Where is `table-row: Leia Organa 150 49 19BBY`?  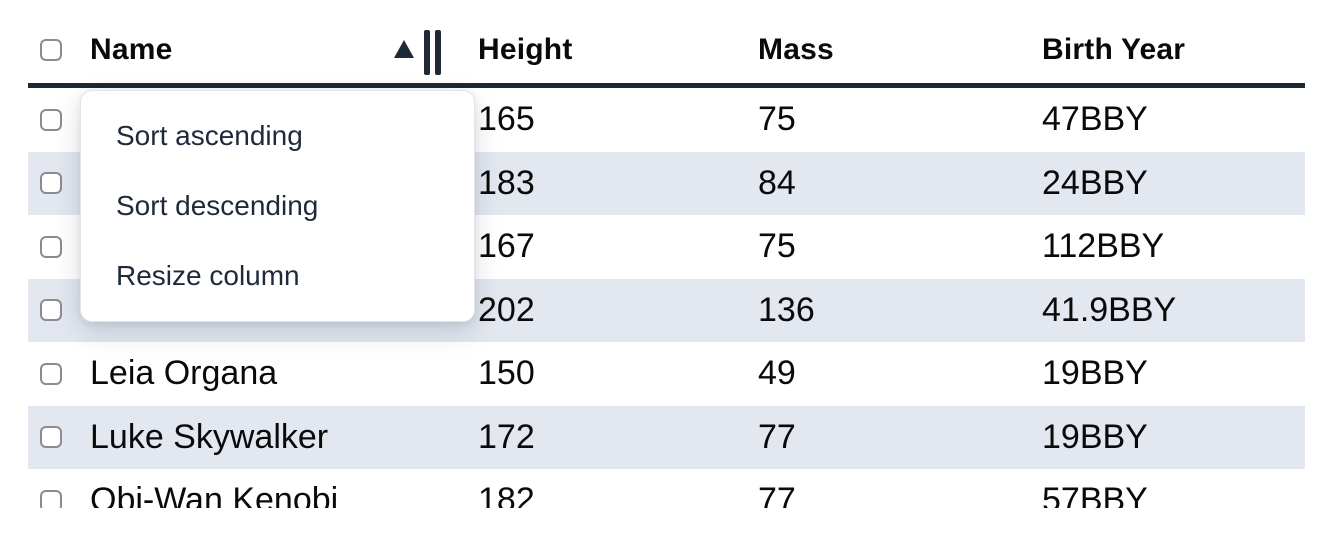
table-row: Leia Organa 150 49 19BBY is located at coordinates (666, 374).